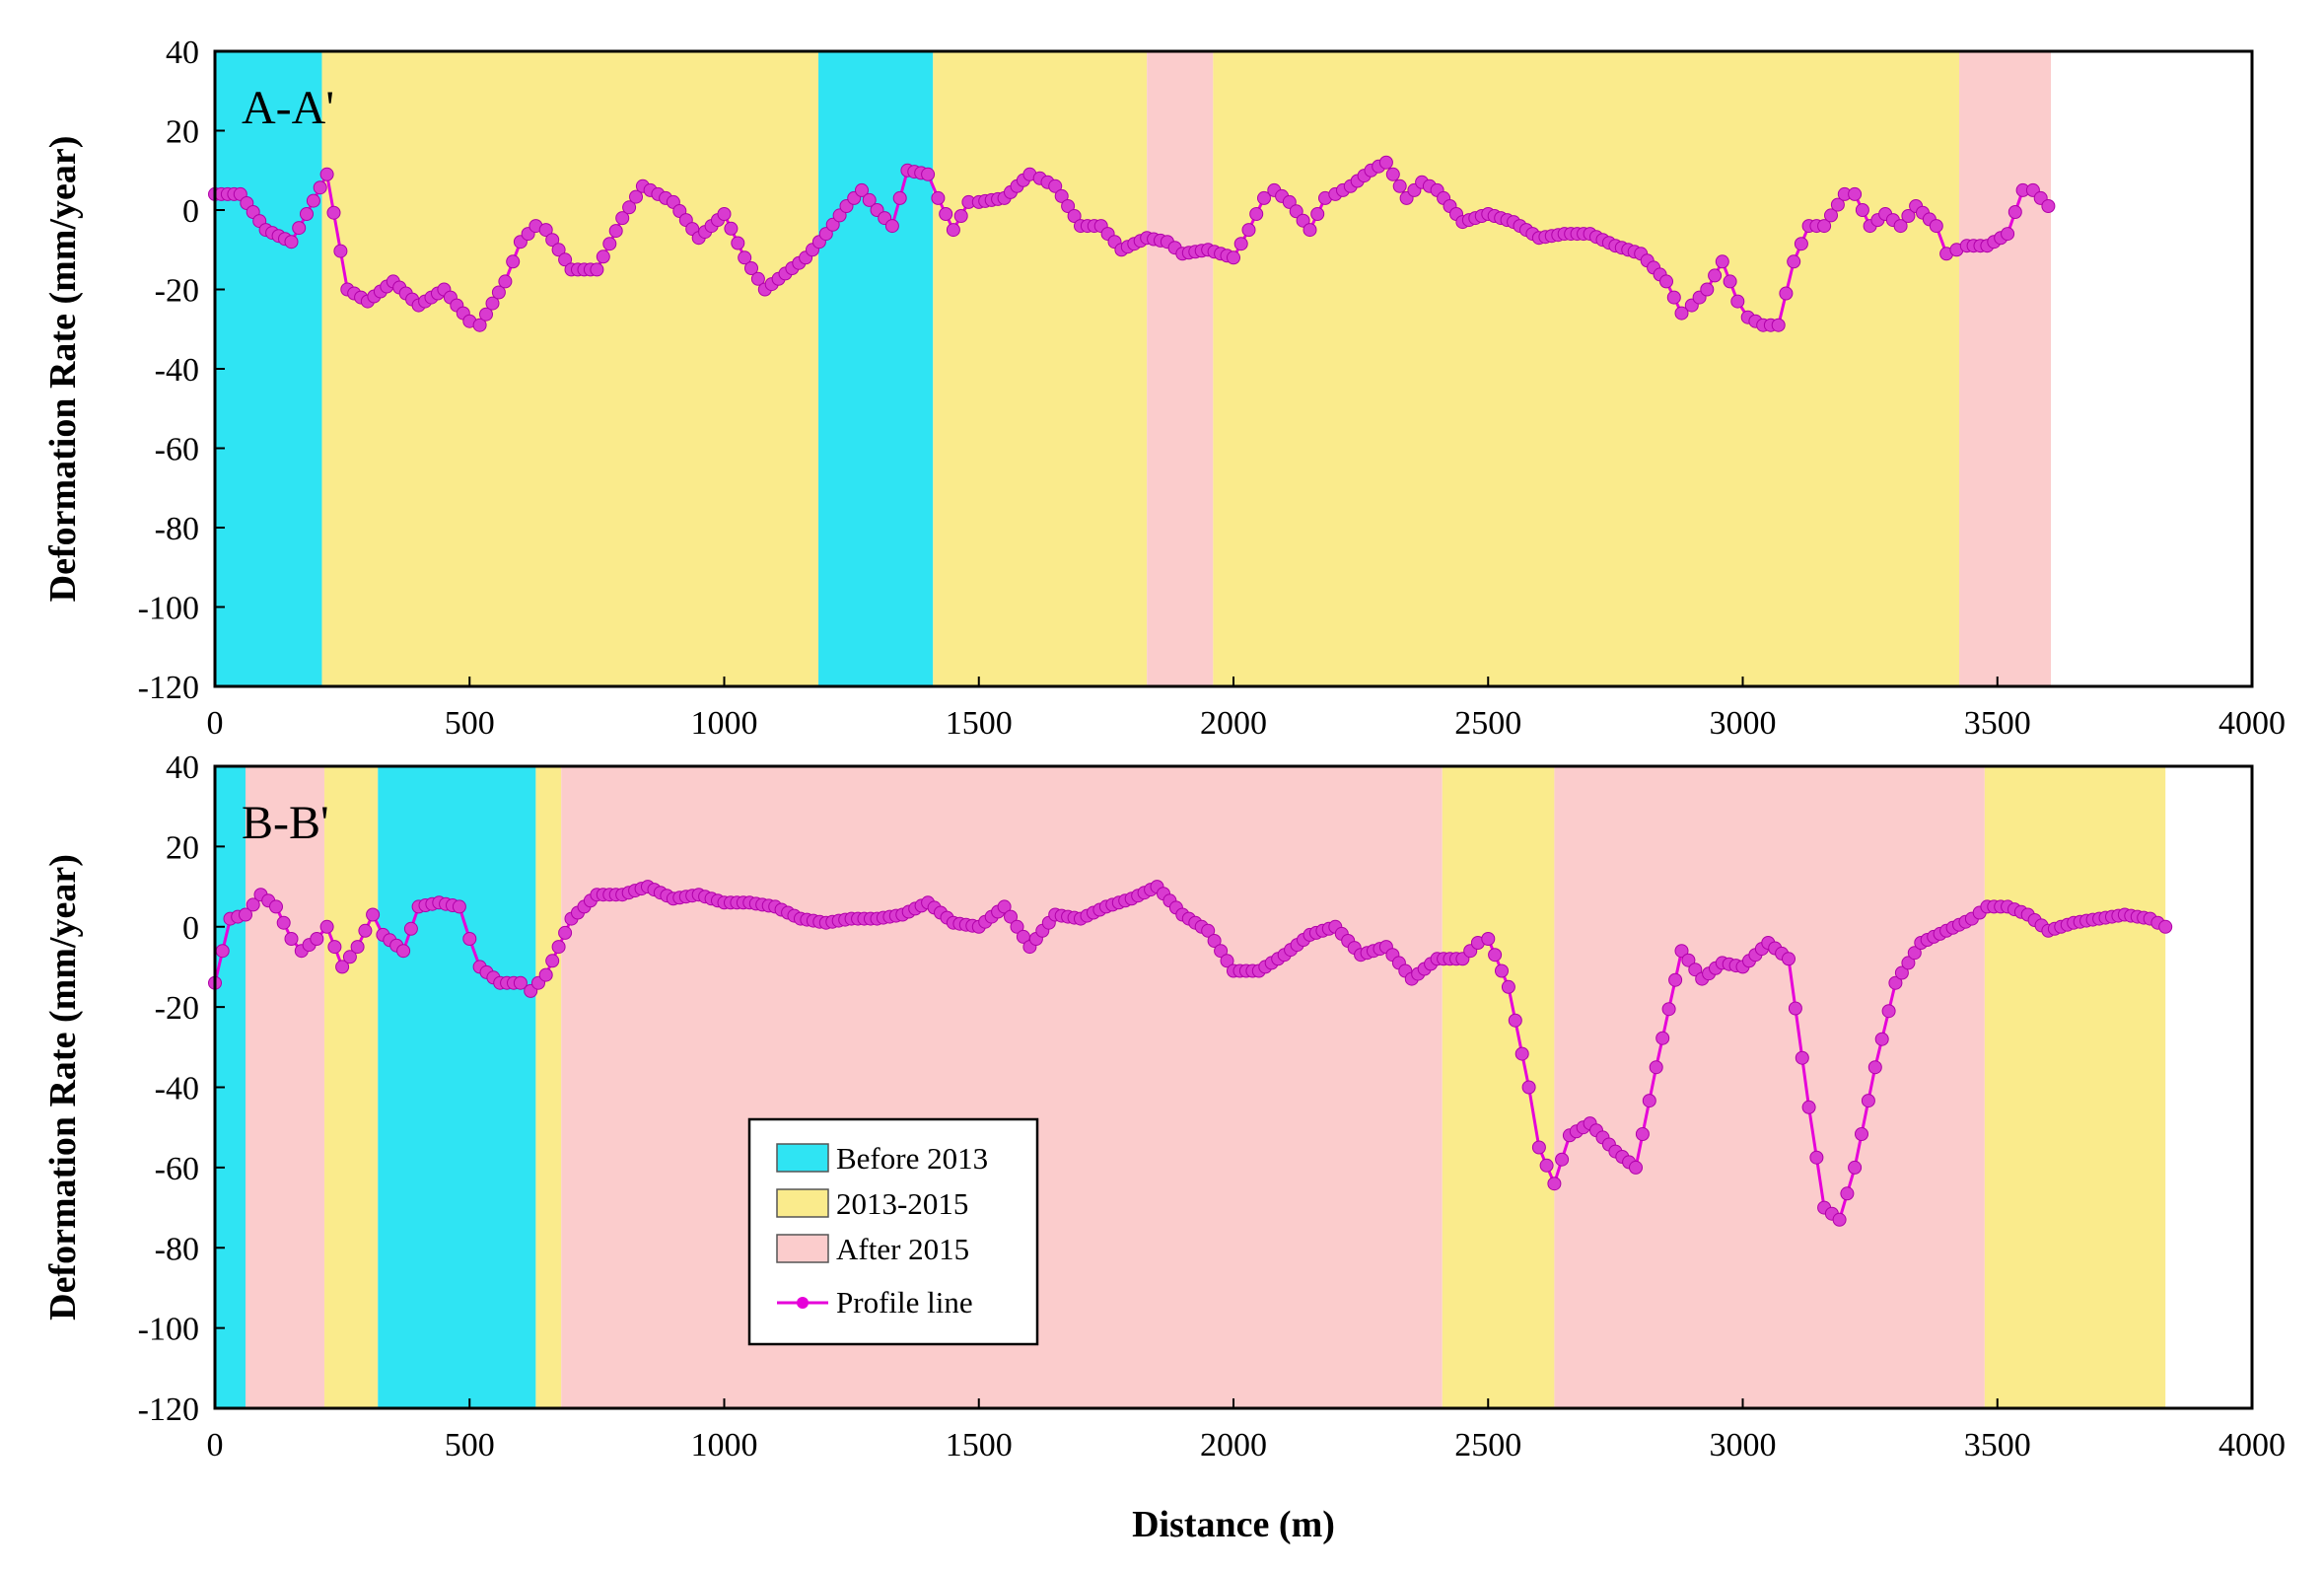  Describe the element at coordinates (1233, 1445) in the screenshot. I see `x-tick-label: 2000` at that location.